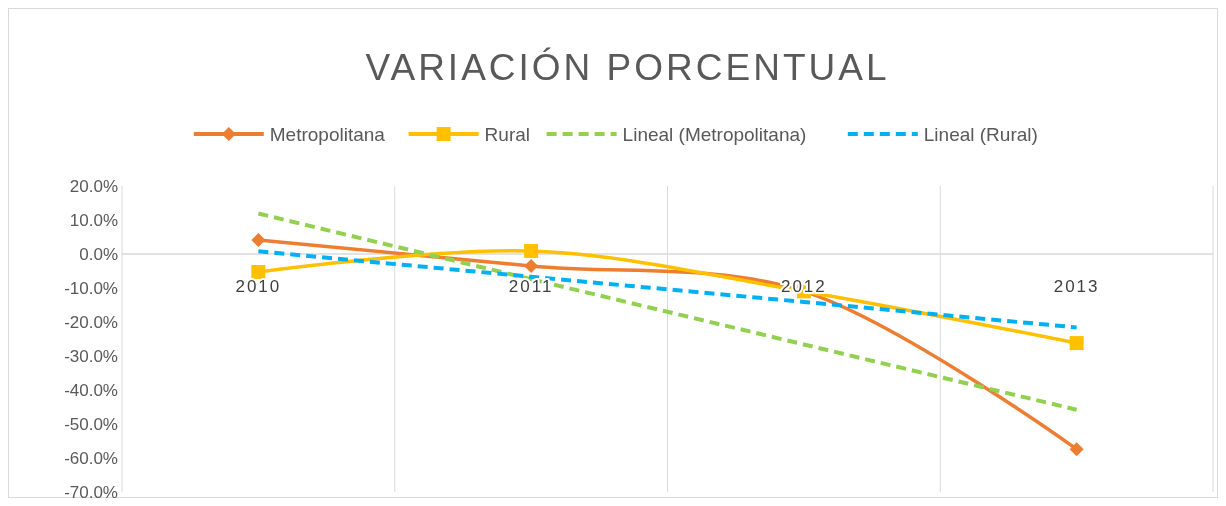 Image resolution: width=1226 pixels, height=506 pixels. Describe the element at coordinates (98, 254) in the screenshot. I see `y-tick-label: 0.0%` at that location.